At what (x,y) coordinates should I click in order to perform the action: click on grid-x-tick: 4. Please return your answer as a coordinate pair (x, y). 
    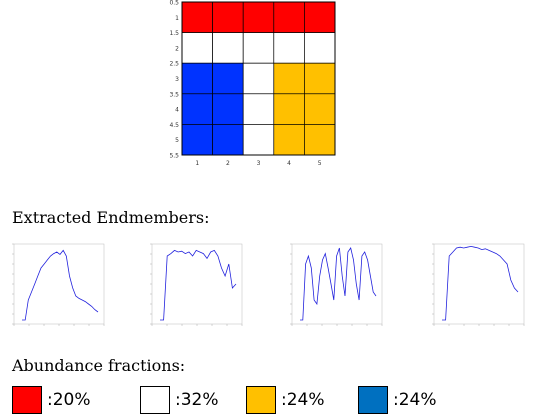
    Looking at the image, I should click on (289, 163).